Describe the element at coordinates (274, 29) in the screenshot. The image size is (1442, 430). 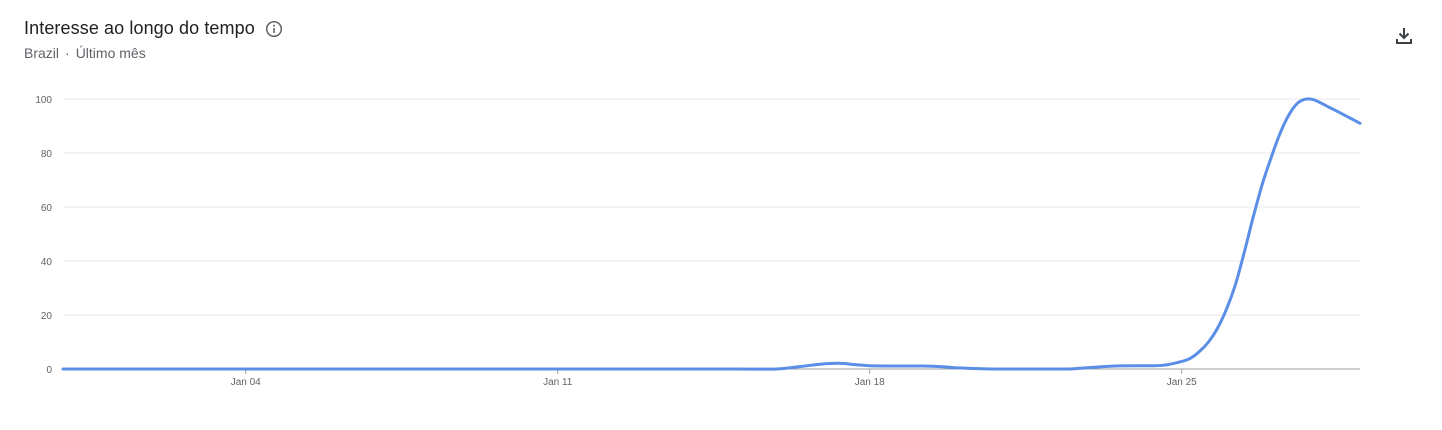
I see `info-icon` at that location.